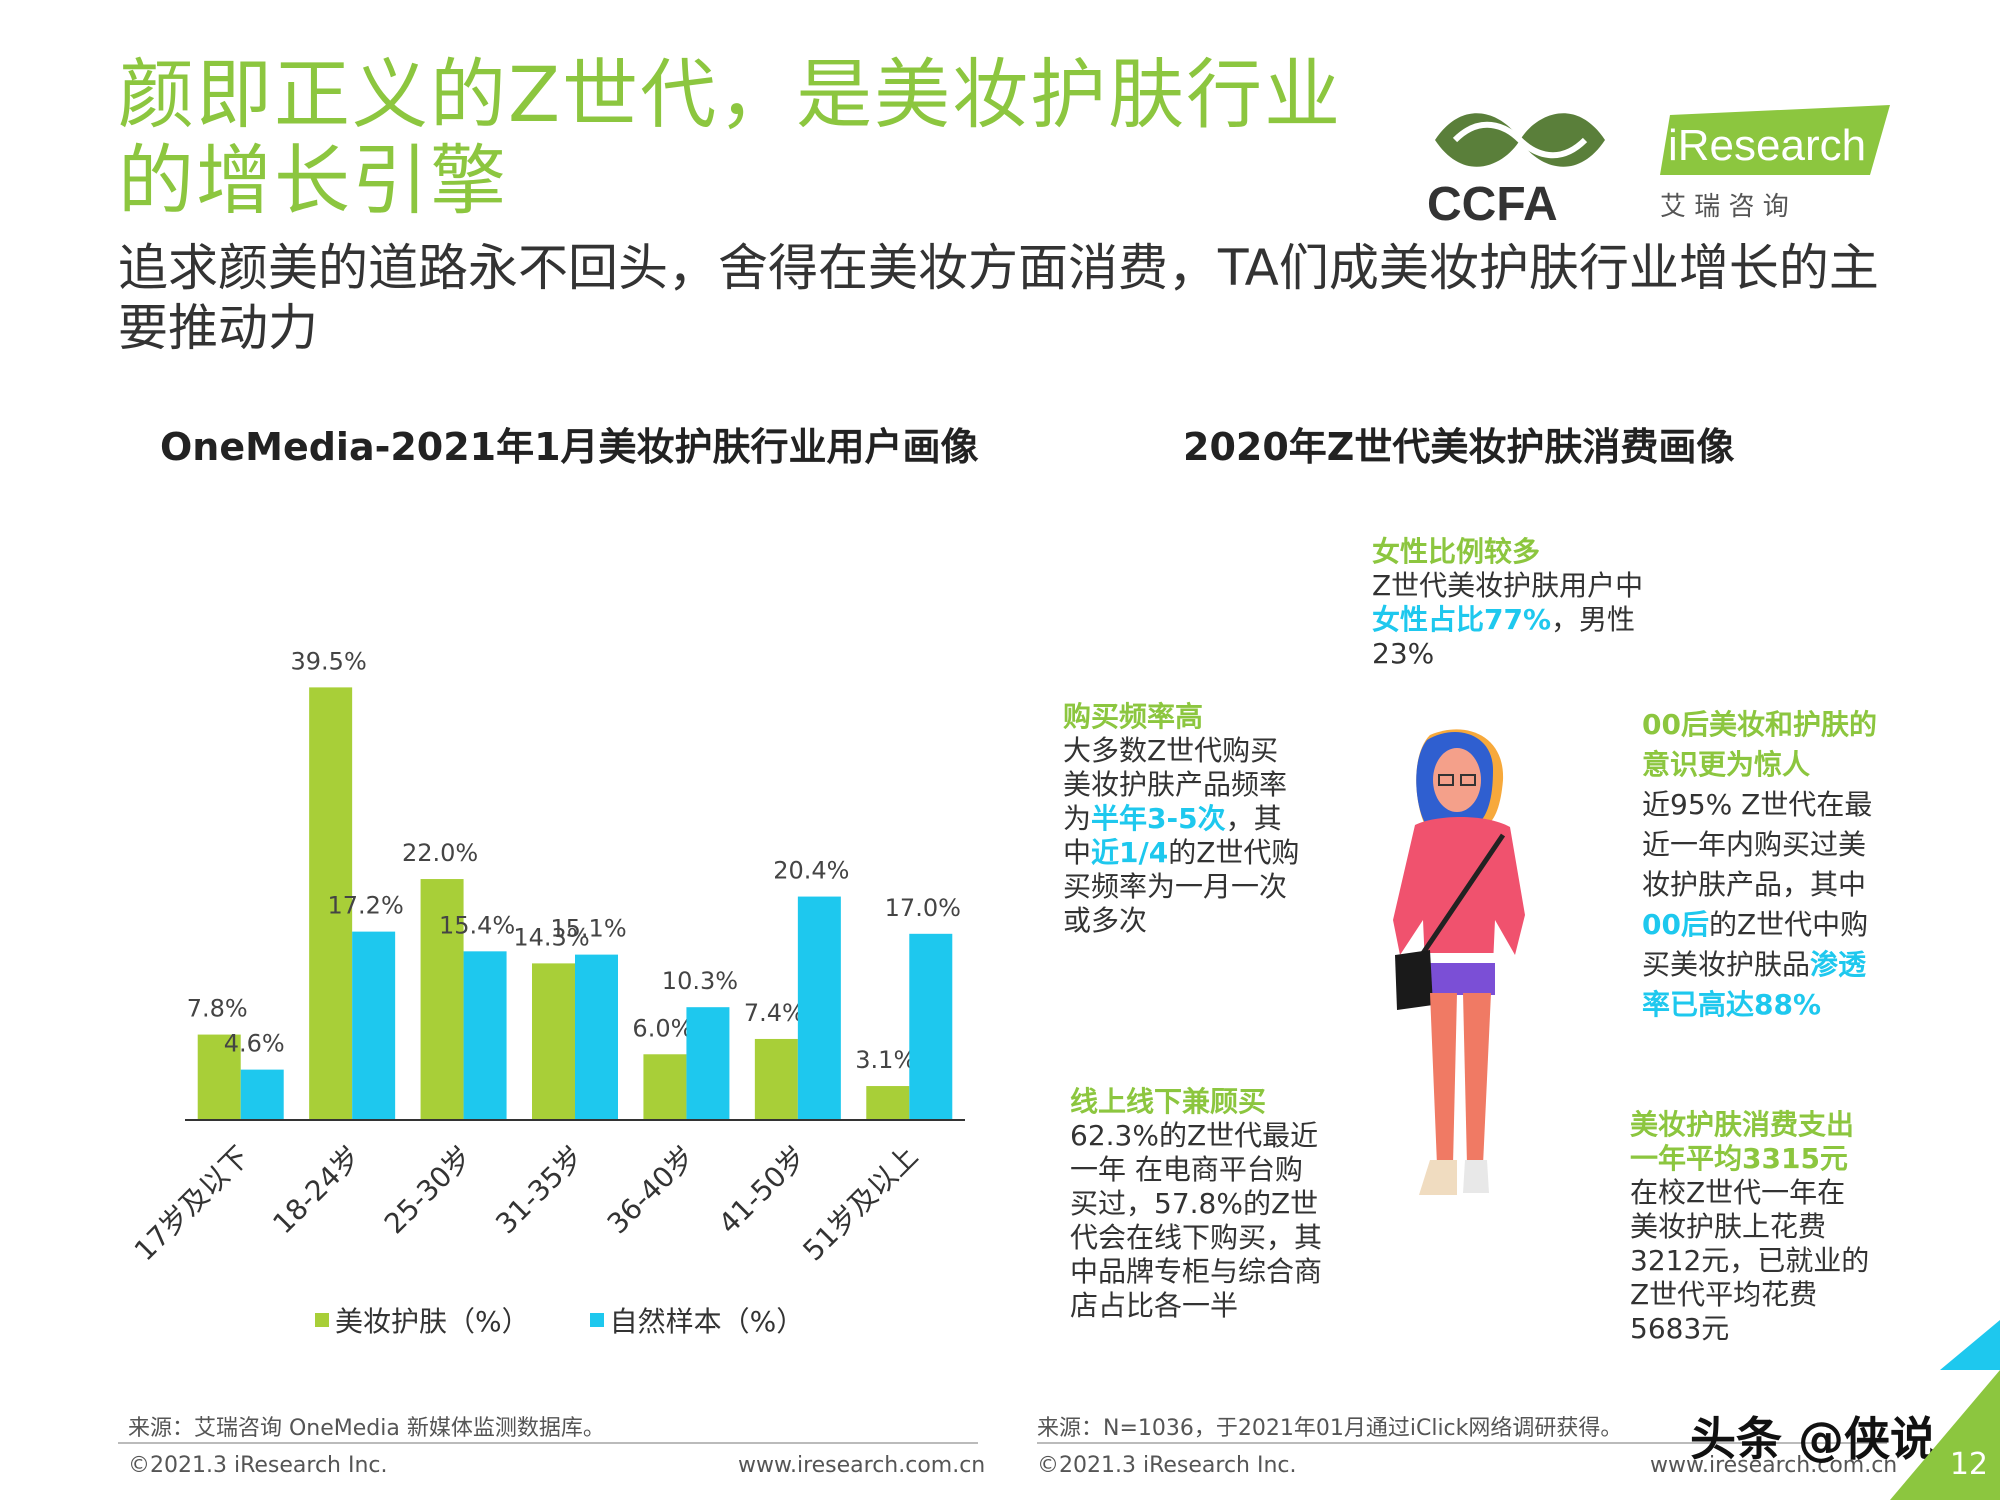 The image size is (2000, 1500). What do you see at coordinates (1462, 1443) in the screenshot?
I see `right-footer-rule` at bounding box center [1462, 1443].